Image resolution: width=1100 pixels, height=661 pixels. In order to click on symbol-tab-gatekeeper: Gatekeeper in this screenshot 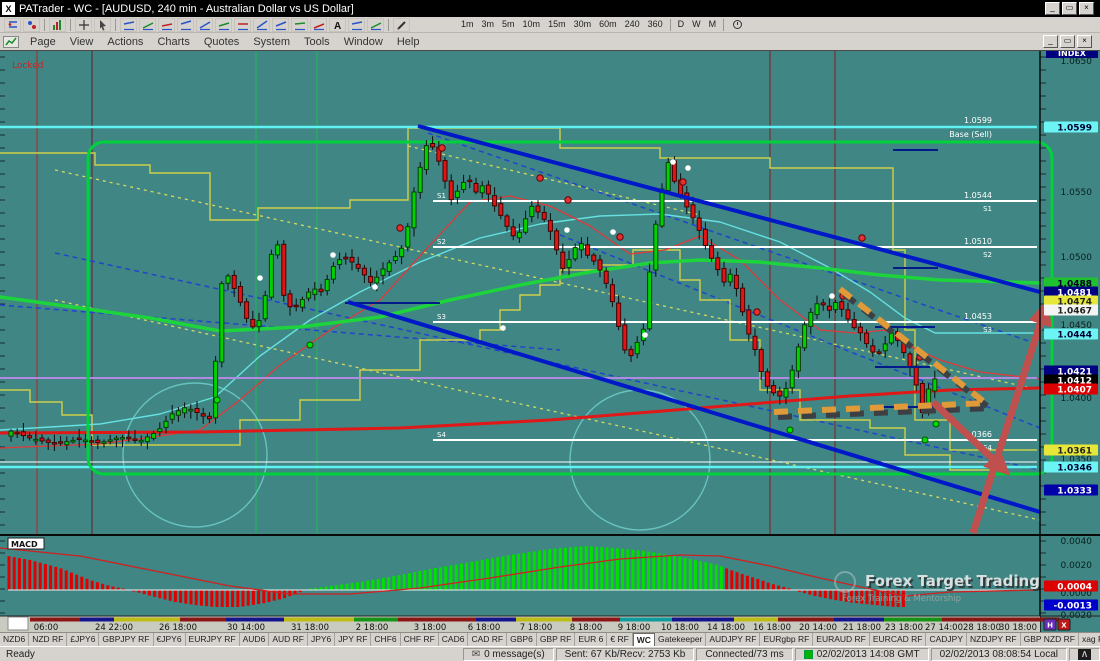, I will do `click(681, 639)`.